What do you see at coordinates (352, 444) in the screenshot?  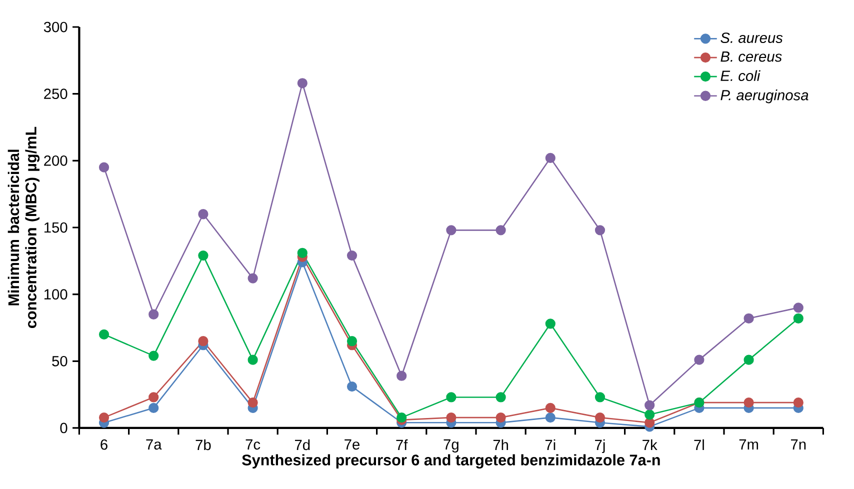 I see `x-tick-label: 7e` at bounding box center [352, 444].